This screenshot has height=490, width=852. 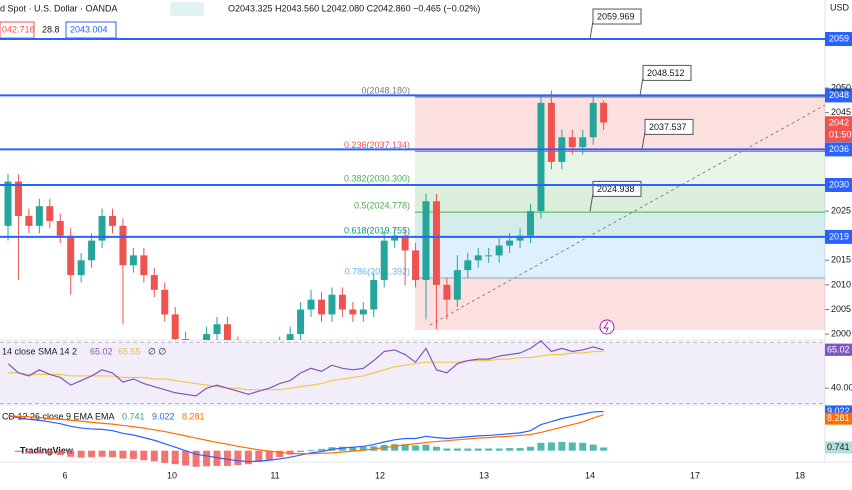 What do you see at coordinates (377, 145) in the screenshot?
I see `fib-label: 0.236(2037.134)` at bounding box center [377, 145].